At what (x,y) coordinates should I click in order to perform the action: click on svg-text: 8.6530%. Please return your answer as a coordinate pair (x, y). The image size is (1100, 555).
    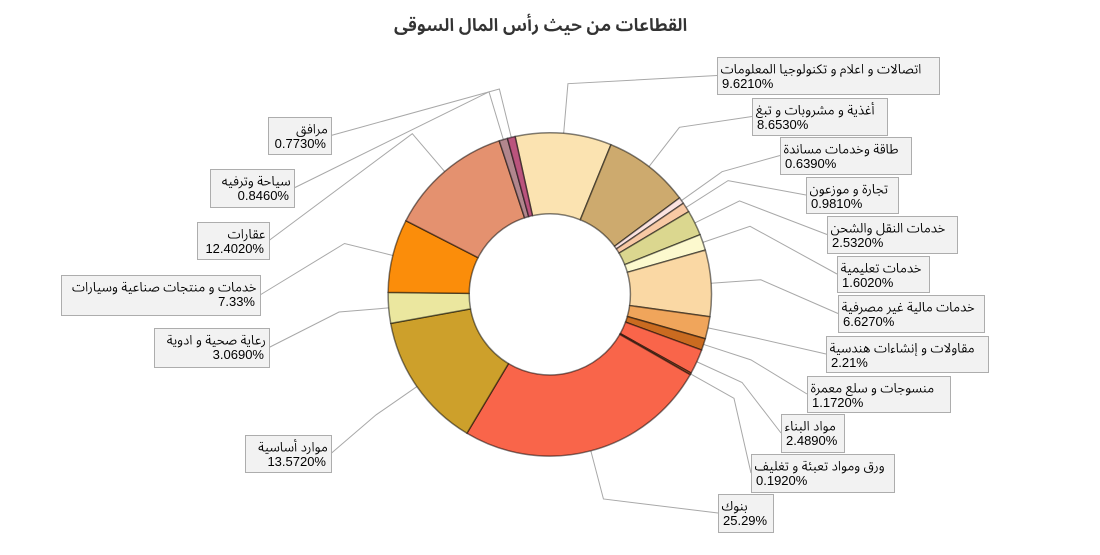
    Looking at the image, I should click on (783, 124).